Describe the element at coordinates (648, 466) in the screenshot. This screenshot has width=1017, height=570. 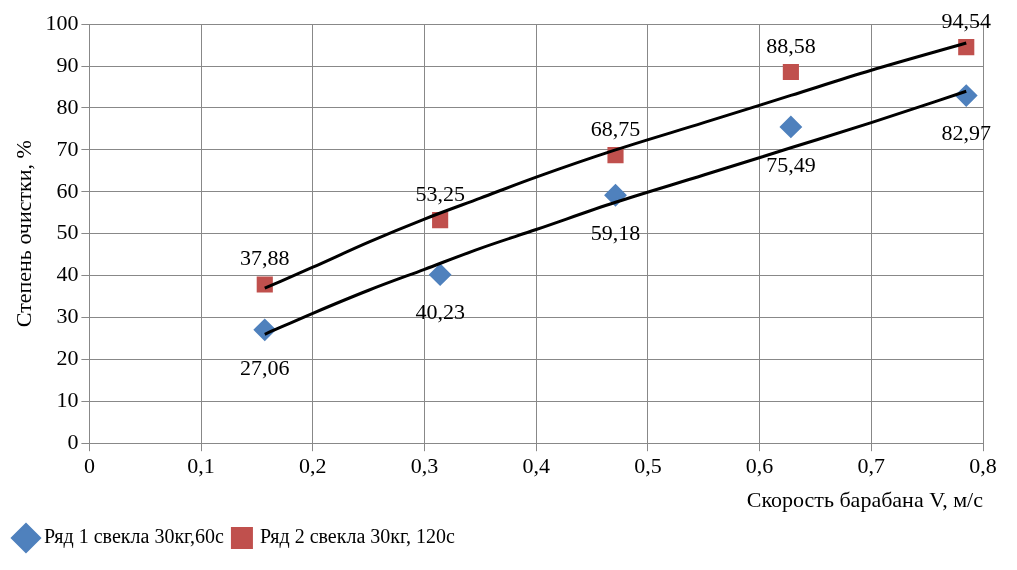
I see `x-tick-label: 0,5` at that location.